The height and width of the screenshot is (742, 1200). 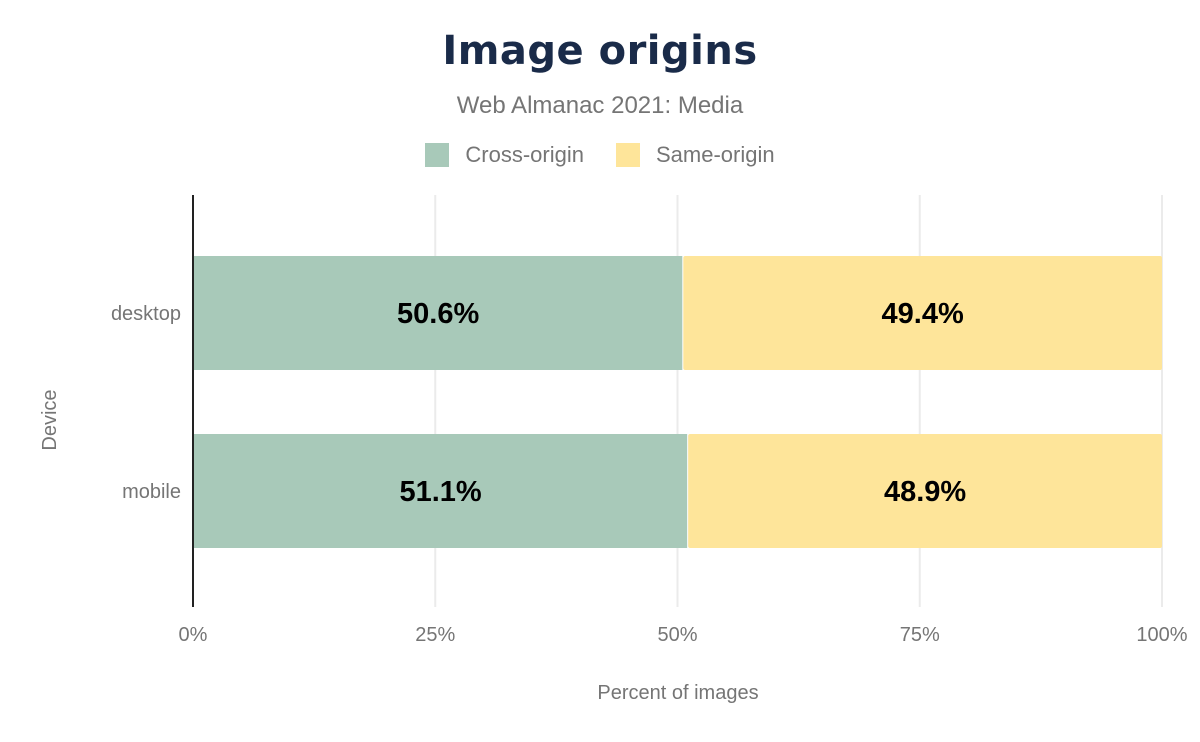 What do you see at coordinates (715, 154) in the screenshot?
I see `legend-label: Same-origin` at bounding box center [715, 154].